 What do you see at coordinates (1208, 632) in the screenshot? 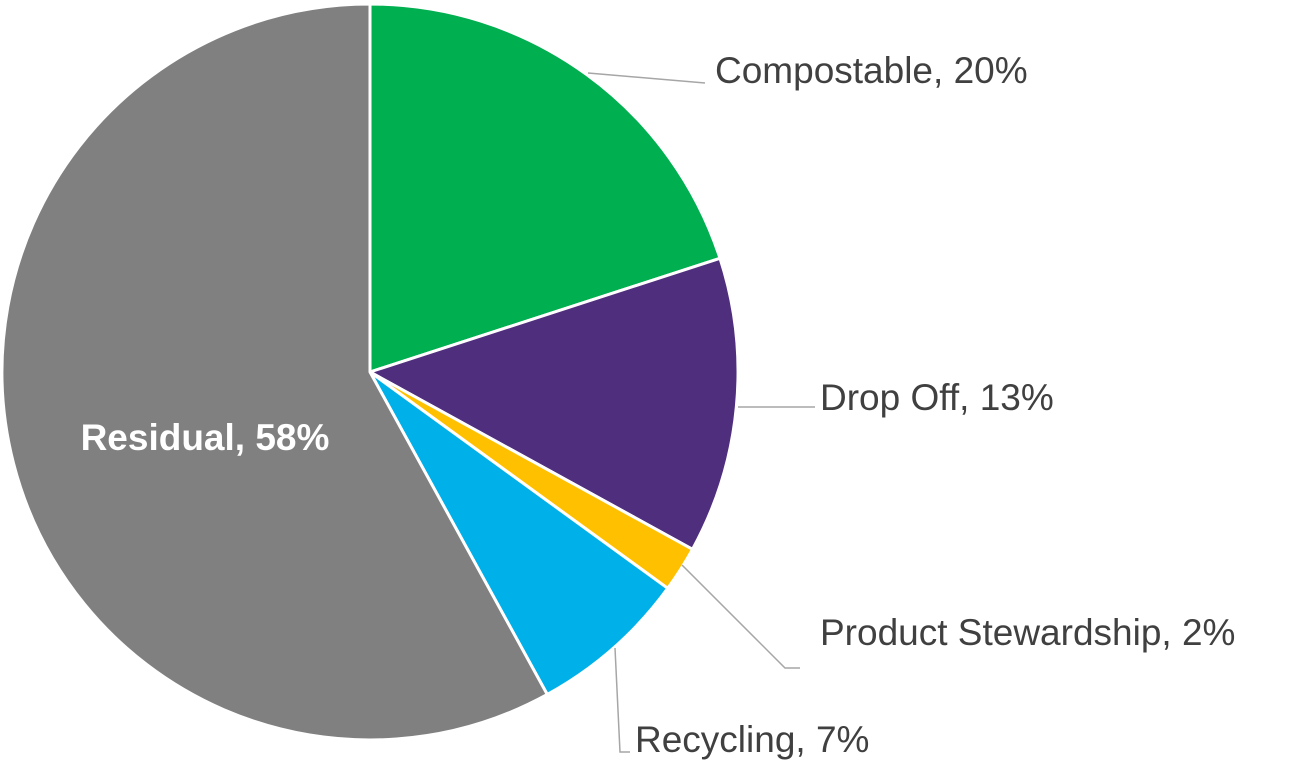
I see `data-label-percentage: 2%` at bounding box center [1208, 632].